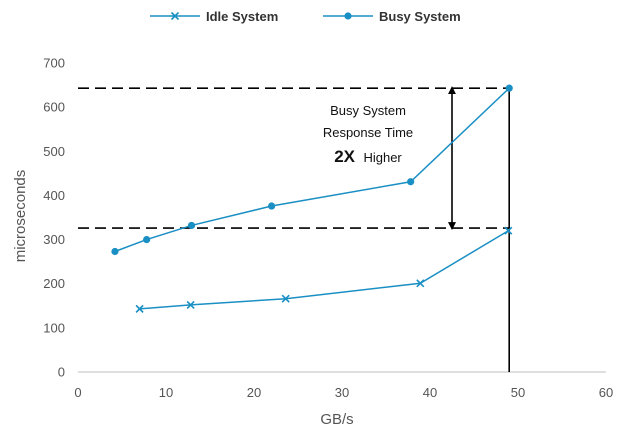 Image resolution: width=624 pixels, height=429 pixels. I want to click on legend-marker-busy, so click(348, 16).